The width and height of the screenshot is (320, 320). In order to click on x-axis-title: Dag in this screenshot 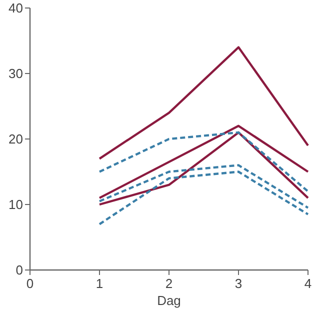, I will do `click(169, 300)`.